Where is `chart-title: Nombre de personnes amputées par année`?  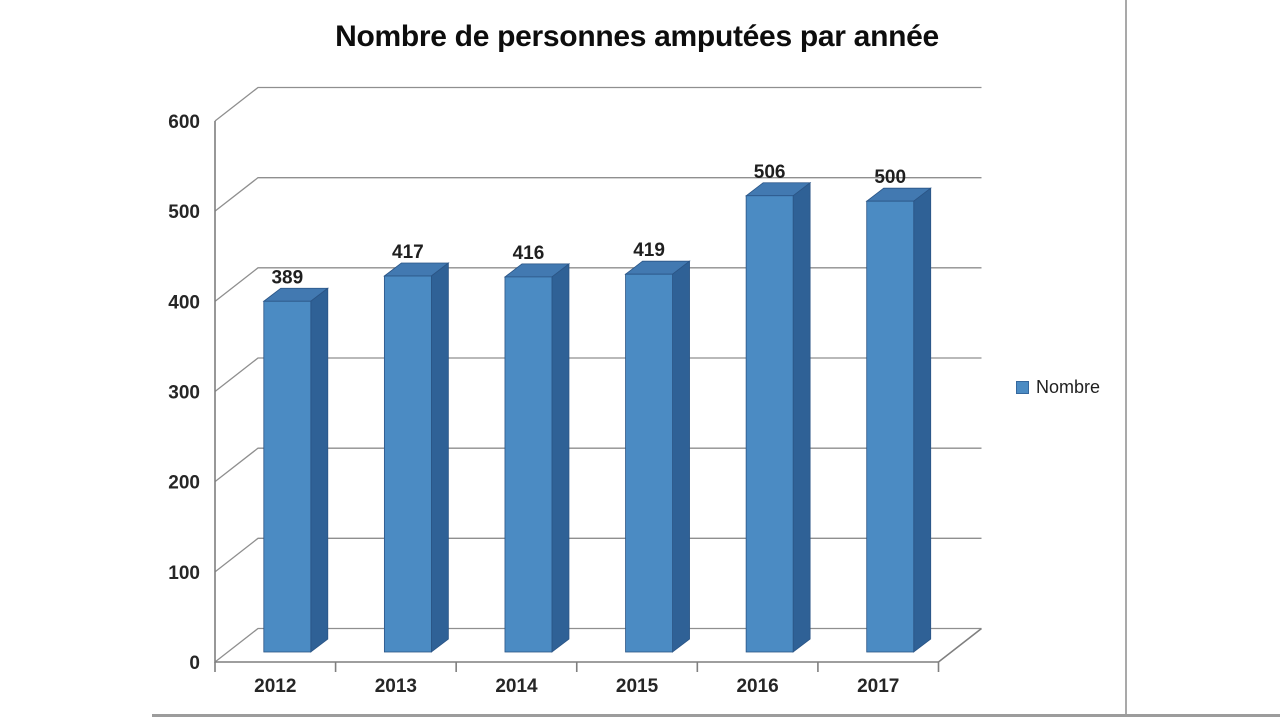
chart-title: Nombre de personnes amputées par année is located at coordinates (637, 36).